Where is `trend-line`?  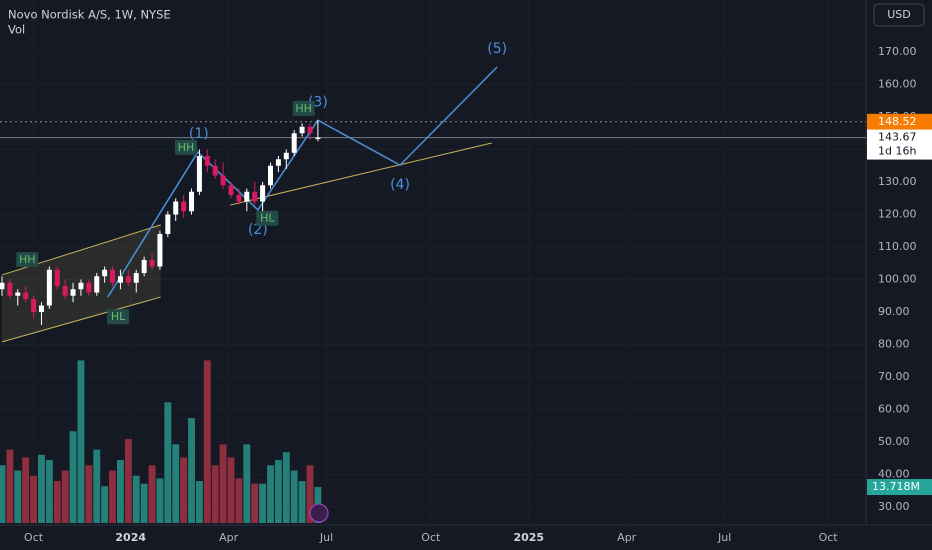
trend-line is located at coordinates (361, 174).